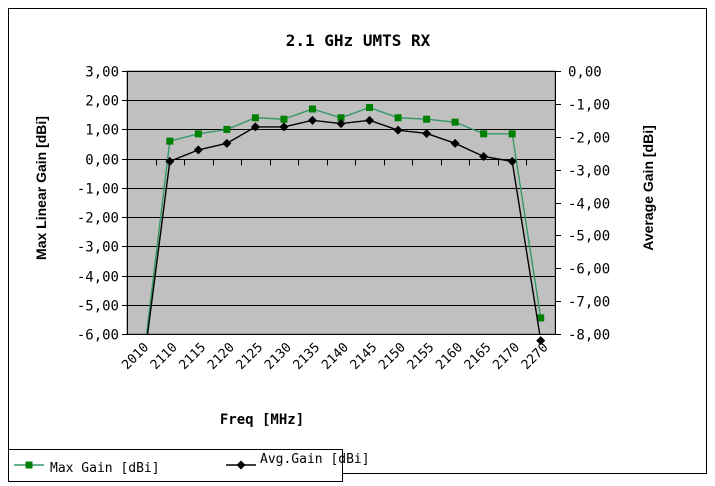 This screenshot has width=715, height=486. What do you see at coordinates (262, 420) in the screenshot?
I see `x-axis-title: Freq [MHz]` at bounding box center [262, 420].